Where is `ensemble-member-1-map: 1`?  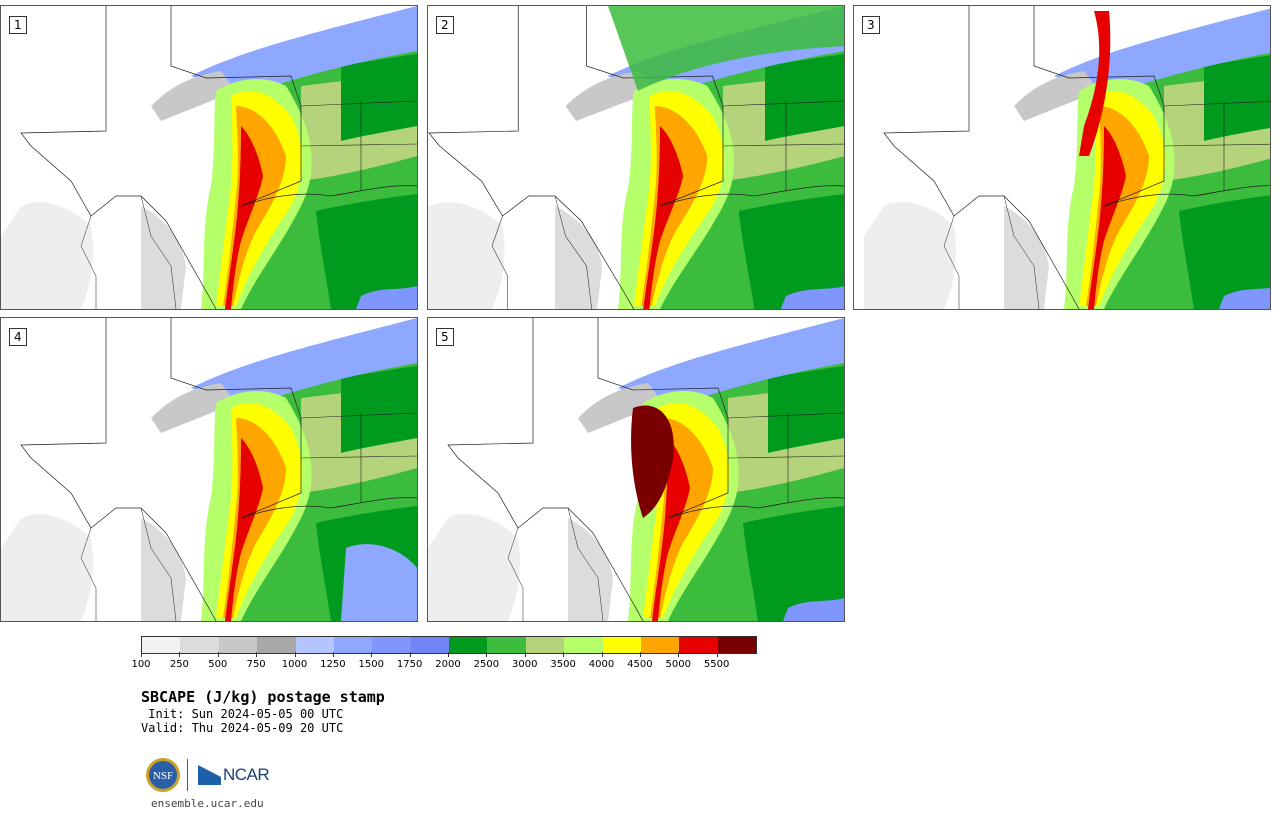
ensemble-member-1-map: 1 is located at coordinates (209, 157).